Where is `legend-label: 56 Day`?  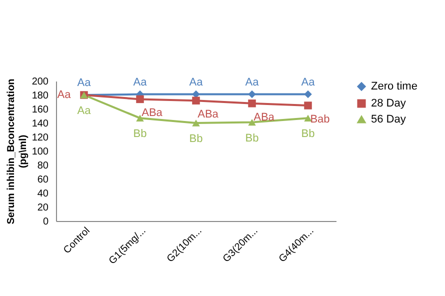
legend-label: 56 Day is located at coordinates (388, 120).